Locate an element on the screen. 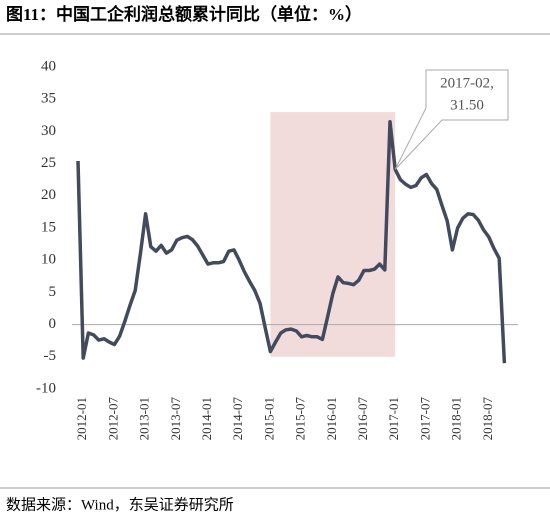 This screenshot has height=527, width=550. x-tick-label: 2016-01 is located at coordinates (331, 418).